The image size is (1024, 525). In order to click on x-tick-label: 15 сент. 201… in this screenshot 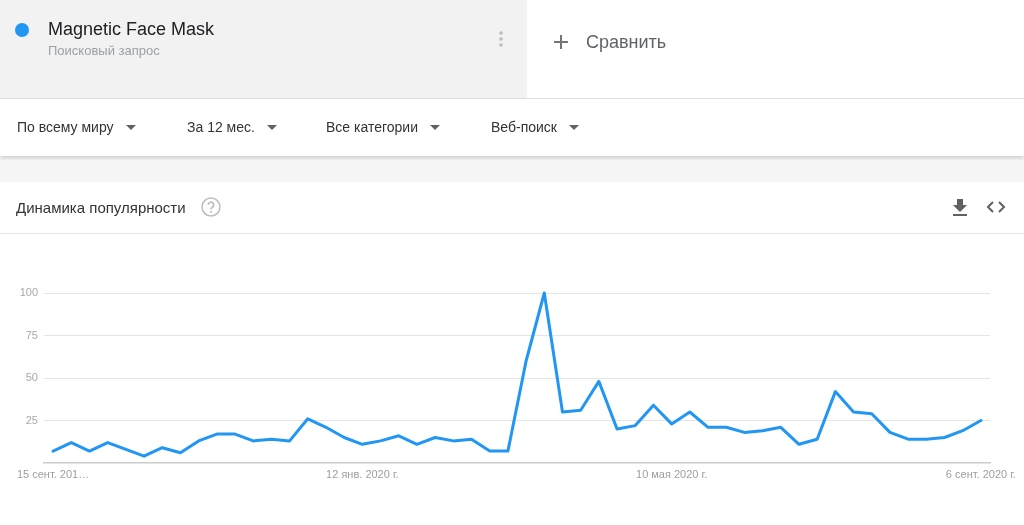, I will do `click(53, 473)`.